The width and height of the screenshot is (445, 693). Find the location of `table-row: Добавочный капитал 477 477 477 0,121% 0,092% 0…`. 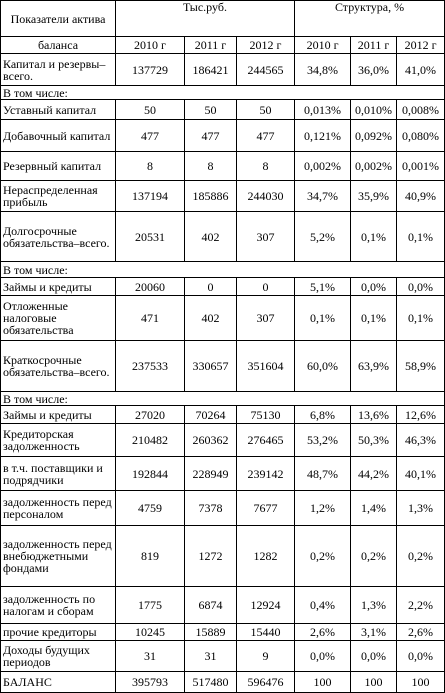

table-row: Добавочный капитал 477 477 477 0,121% 0,092% 0… is located at coordinates (222, 135).